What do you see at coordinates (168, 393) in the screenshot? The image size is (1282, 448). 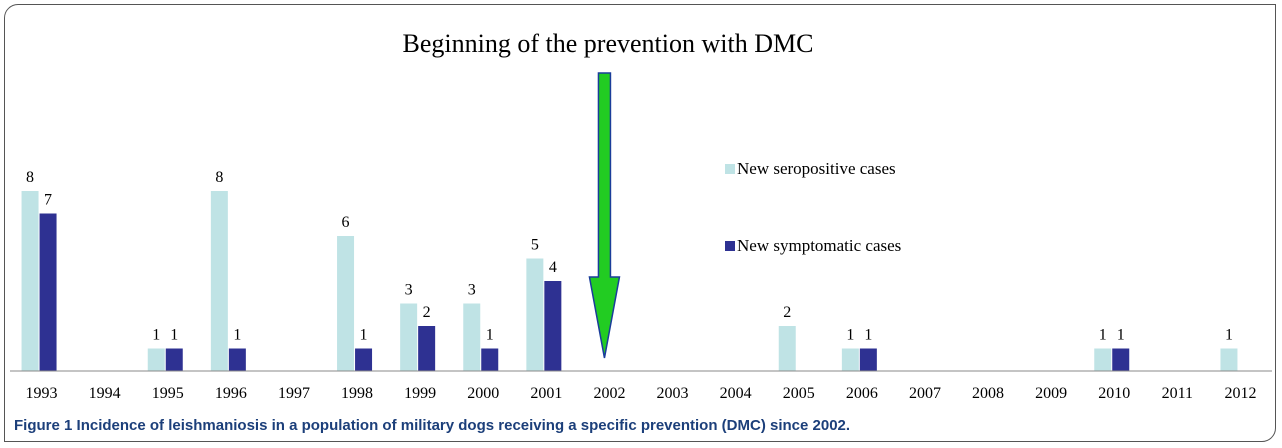 I see `x-tick-label: 1995` at bounding box center [168, 393].